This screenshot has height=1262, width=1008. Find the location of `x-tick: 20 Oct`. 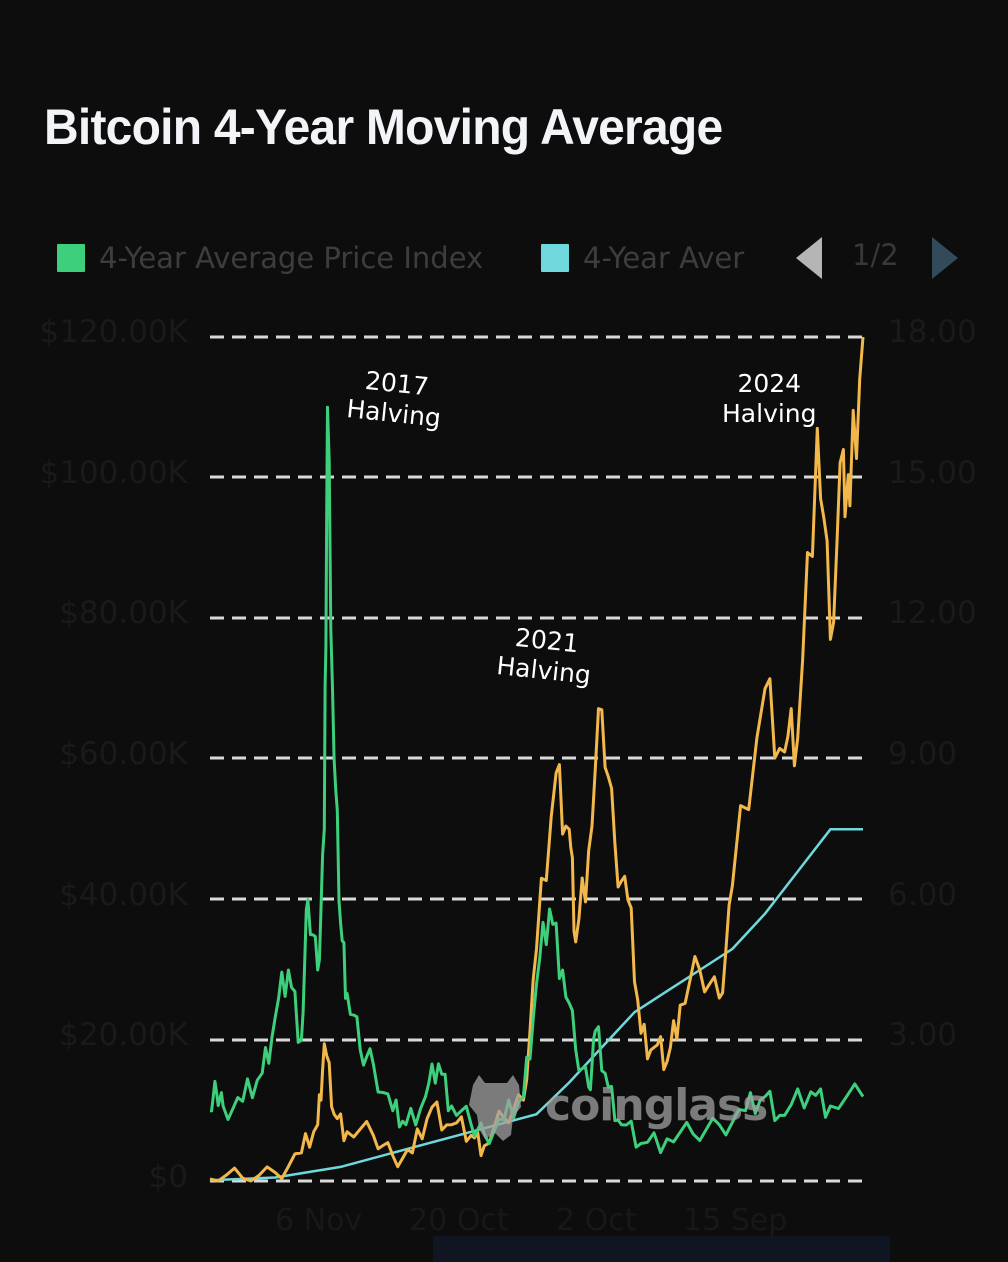

x-tick: 20 Oct is located at coordinates (459, 1220).